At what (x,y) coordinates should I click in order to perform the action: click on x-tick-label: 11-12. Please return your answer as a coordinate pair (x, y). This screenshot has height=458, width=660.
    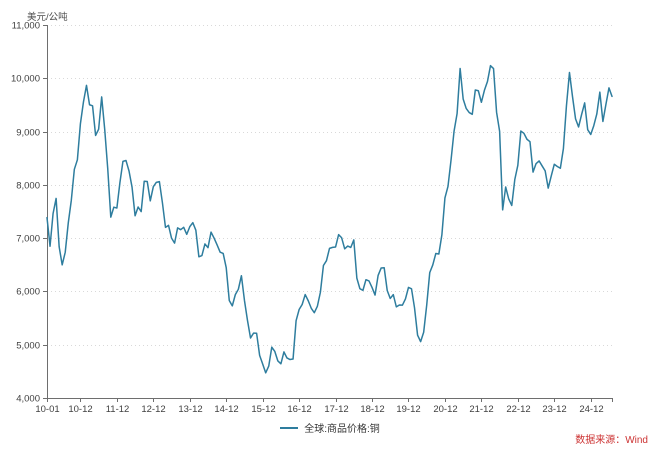
    Looking at the image, I should click on (118, 409).